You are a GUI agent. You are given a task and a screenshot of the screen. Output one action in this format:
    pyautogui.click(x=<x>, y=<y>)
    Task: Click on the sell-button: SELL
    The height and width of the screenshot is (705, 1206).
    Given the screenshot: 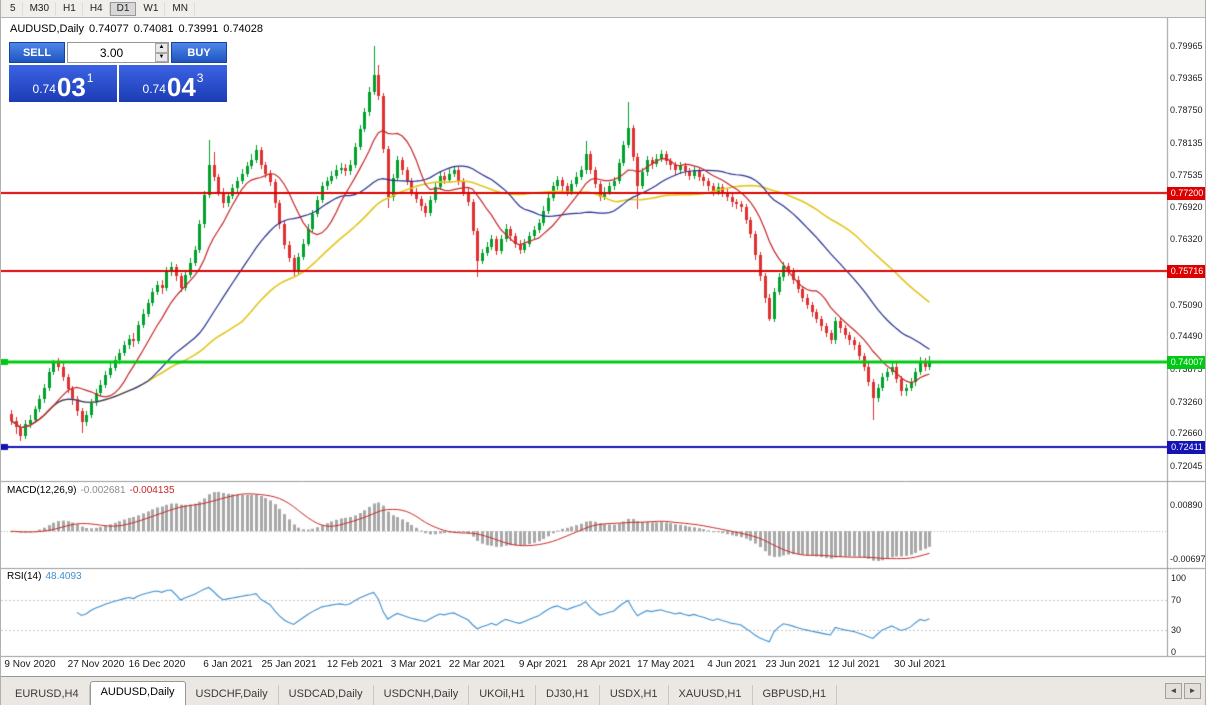 What is the action you would take?
    pyautogui.click(x=37, y=52)
    